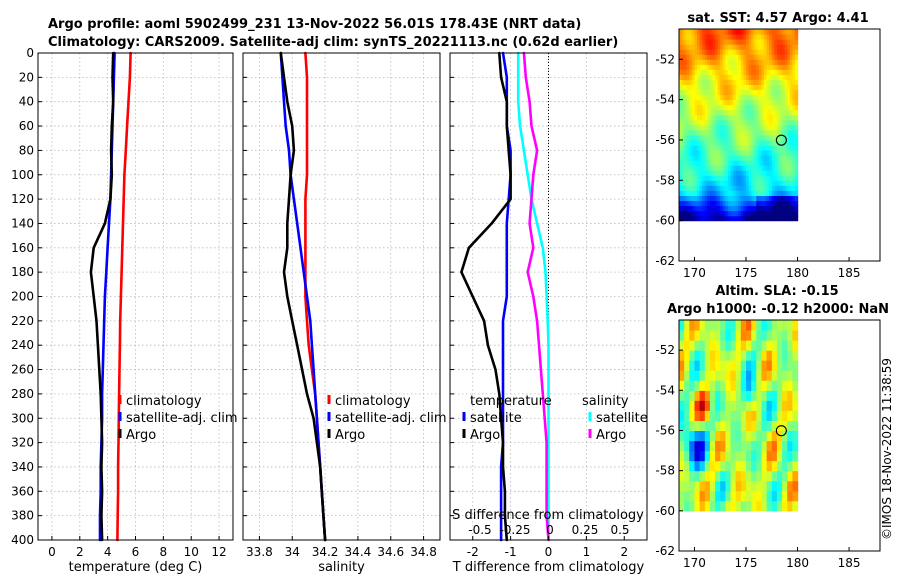 The image size is (900, 580). I want to click on salinity-xlabel: salinity, so click(341, 567).